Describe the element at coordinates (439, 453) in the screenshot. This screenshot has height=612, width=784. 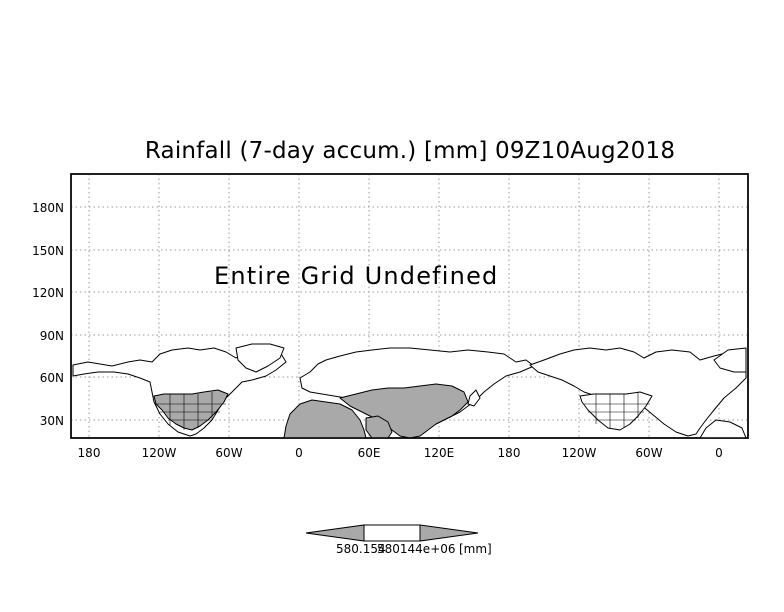
I see `lon-label-120e: 120E` at that location.